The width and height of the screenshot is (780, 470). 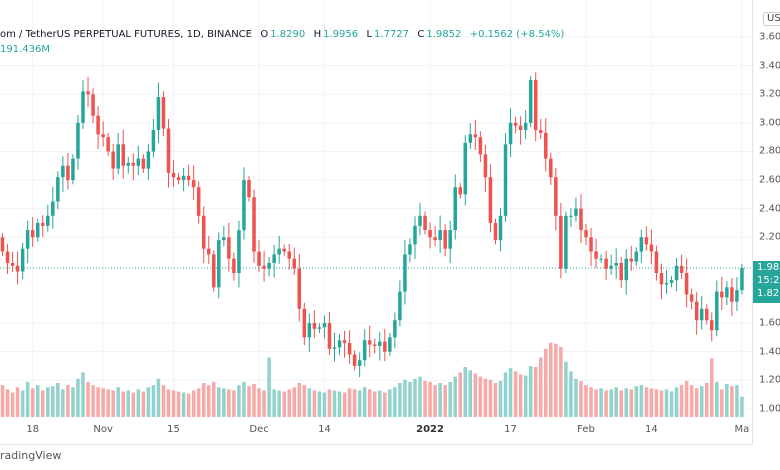 What do you see at coordinates (769, 323) in the screenshot?
I see `price-tick-label: 1.600` at bounding box center [769, 323].